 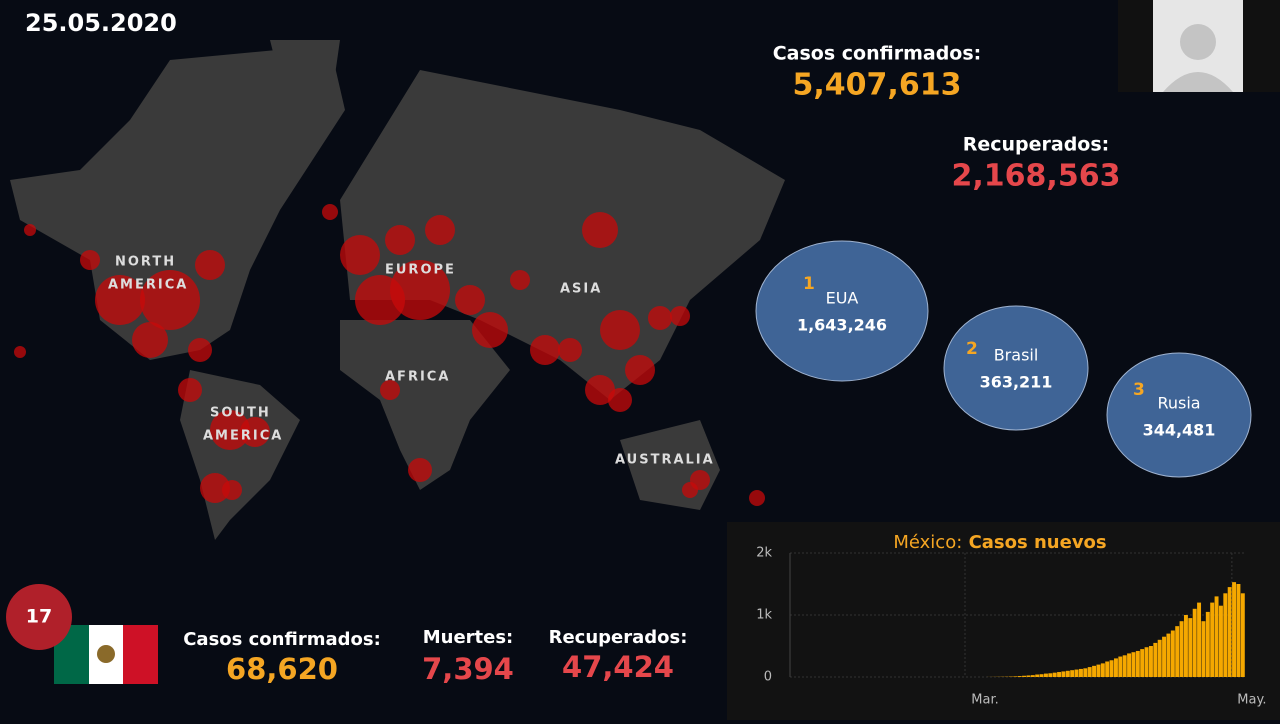 I want to click on country-rank: 2, so click(x=972, y=349).